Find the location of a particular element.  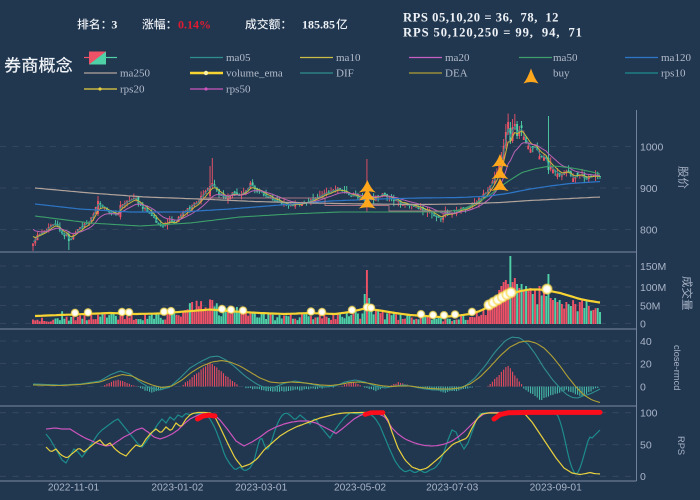

svg-text: ma10 is located at coordinates (348, 58).